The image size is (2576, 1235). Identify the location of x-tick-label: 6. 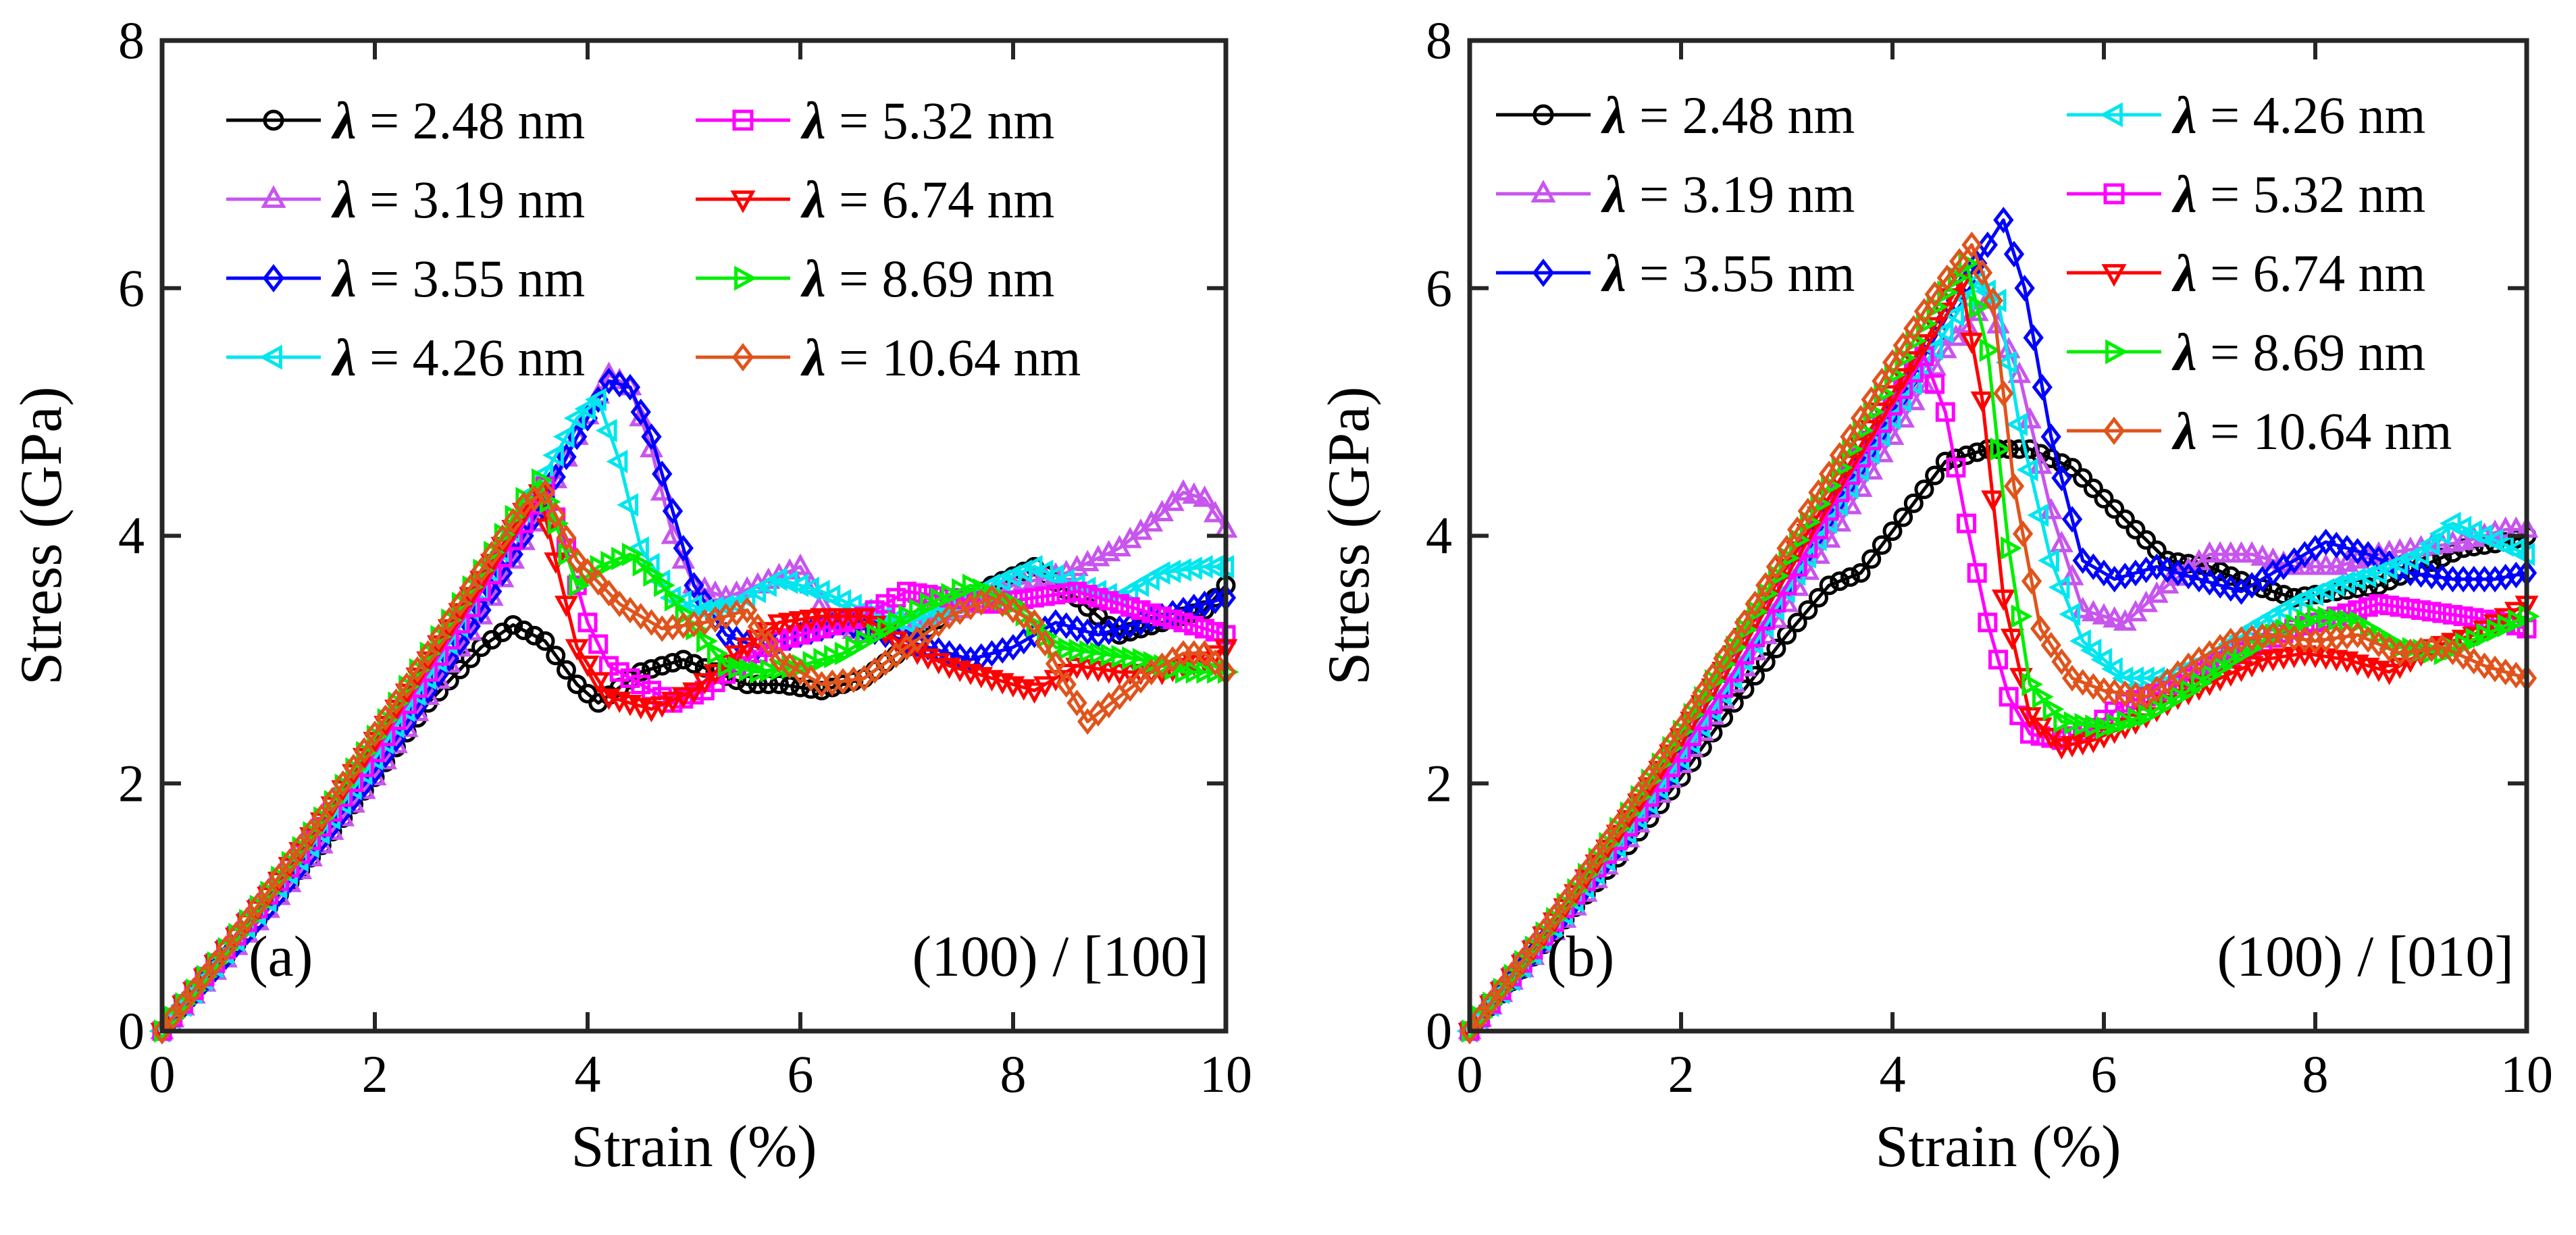
(801, 1074).